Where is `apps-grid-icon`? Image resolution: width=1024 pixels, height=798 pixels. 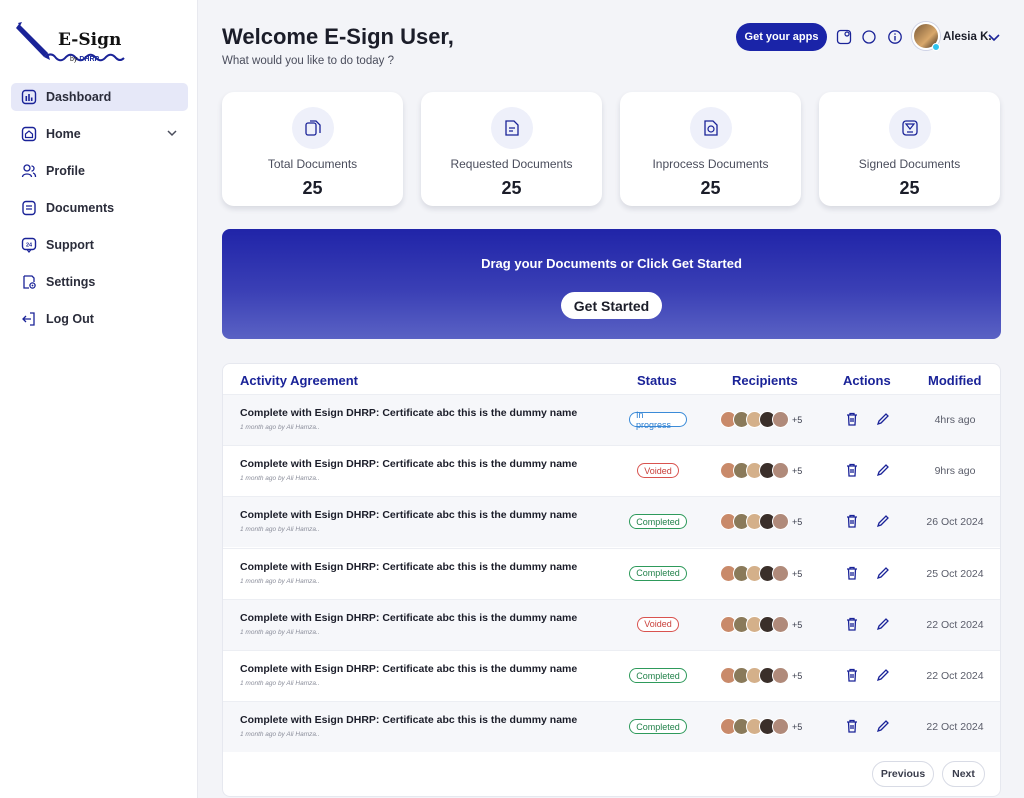 apps-grid-icon is located at coordinates (844, 37).